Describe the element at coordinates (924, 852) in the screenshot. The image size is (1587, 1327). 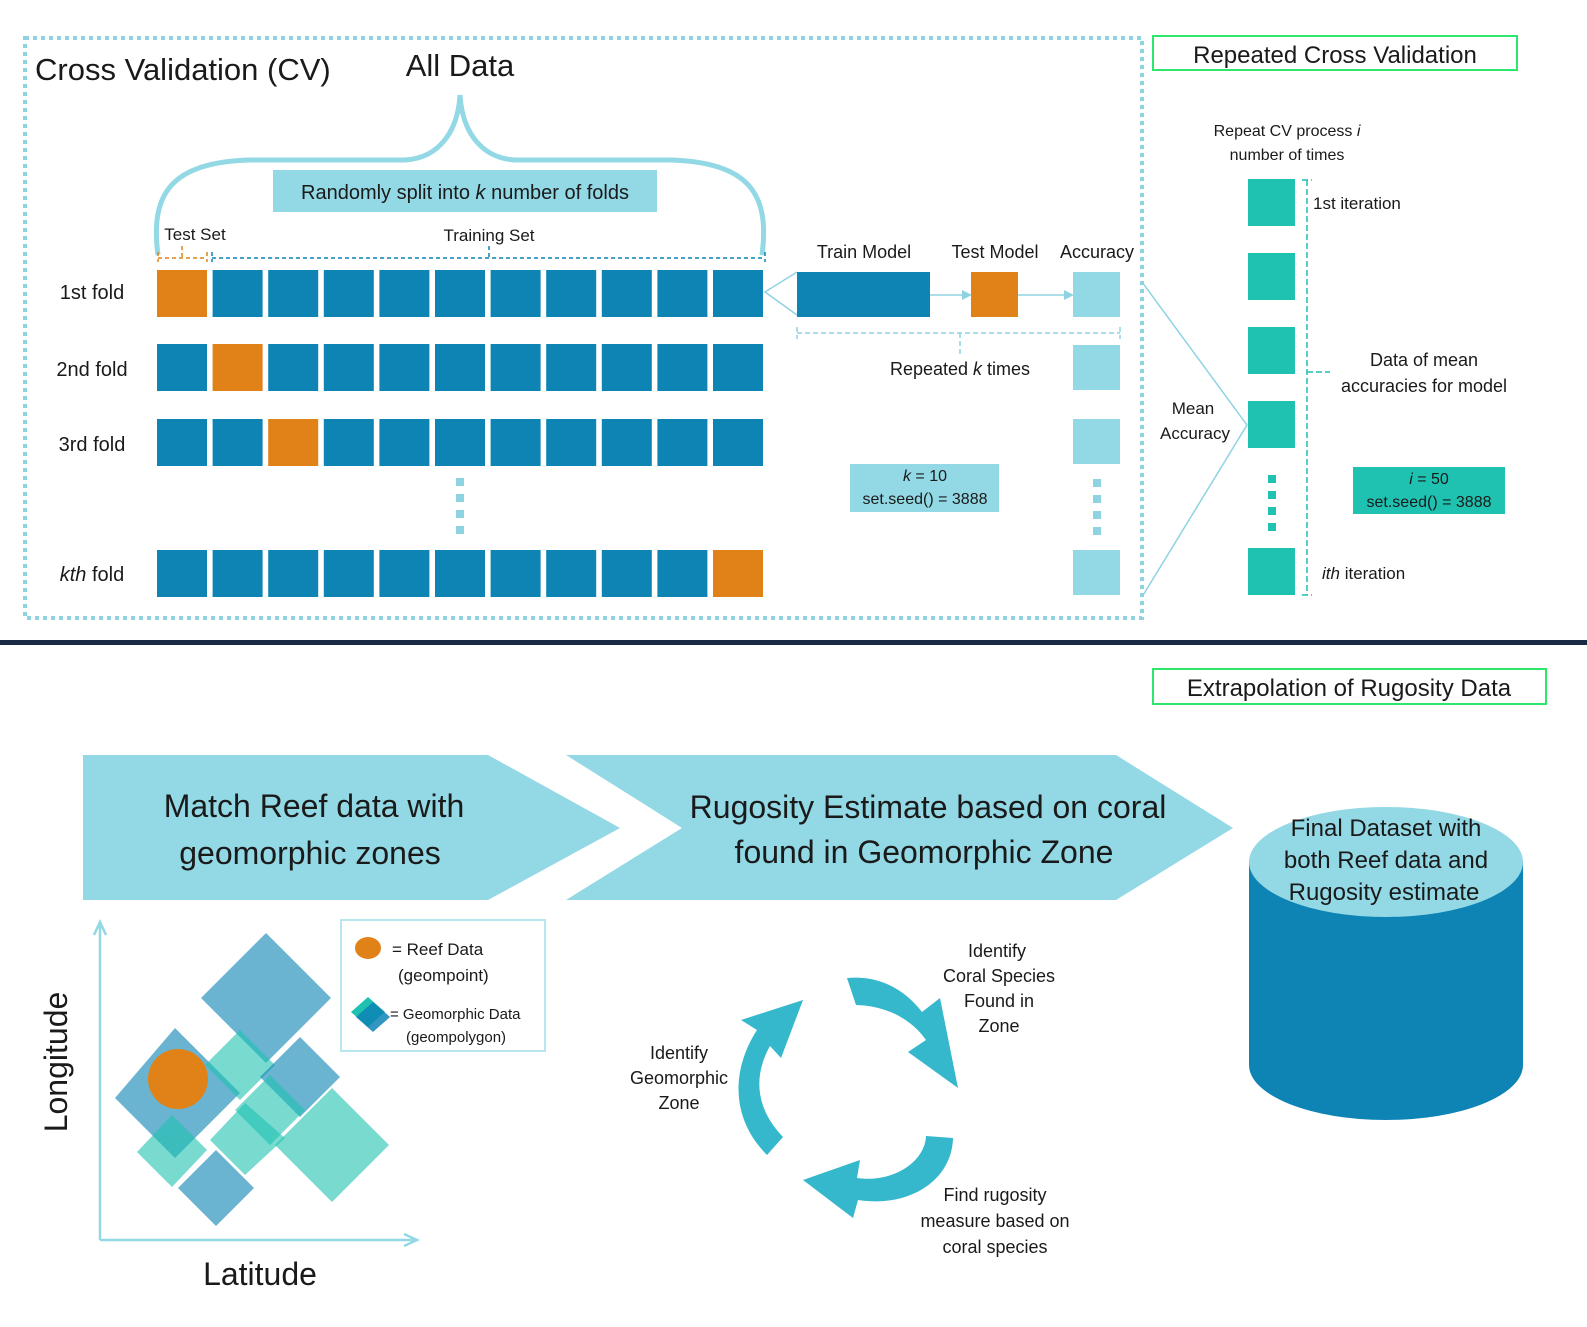
I see `step2-line2: found in Geomorphic Zone` at that location.